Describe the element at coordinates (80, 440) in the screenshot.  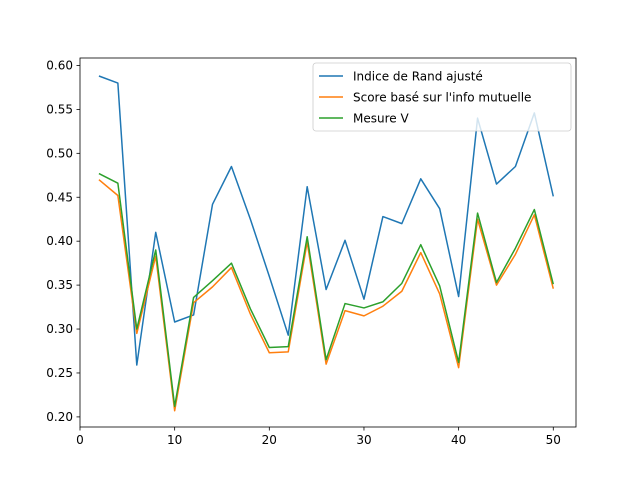
I see `x-tick-label: 0` at that location.